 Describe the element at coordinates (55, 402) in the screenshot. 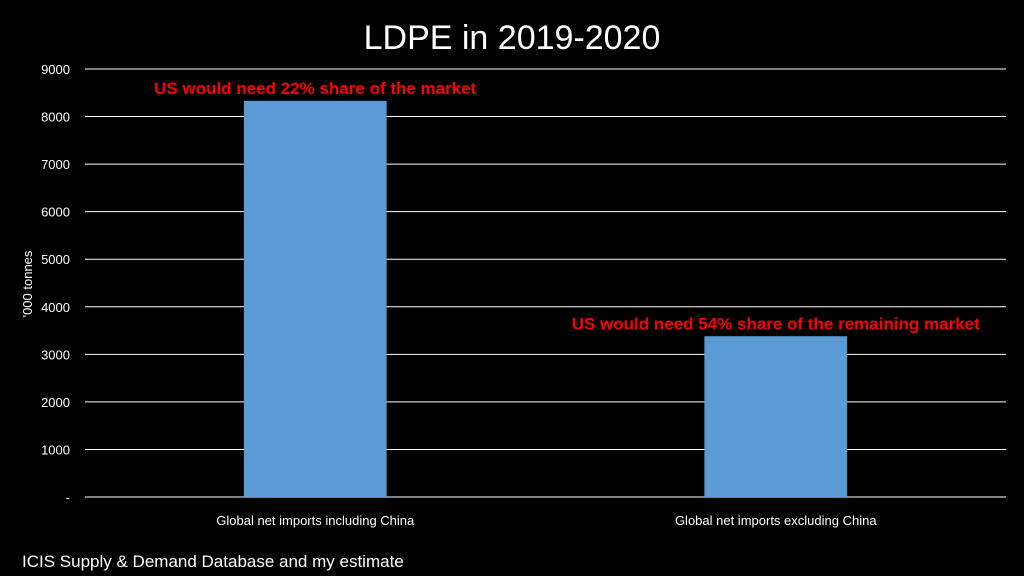

I see `y-tick-label: 2000` at that location.